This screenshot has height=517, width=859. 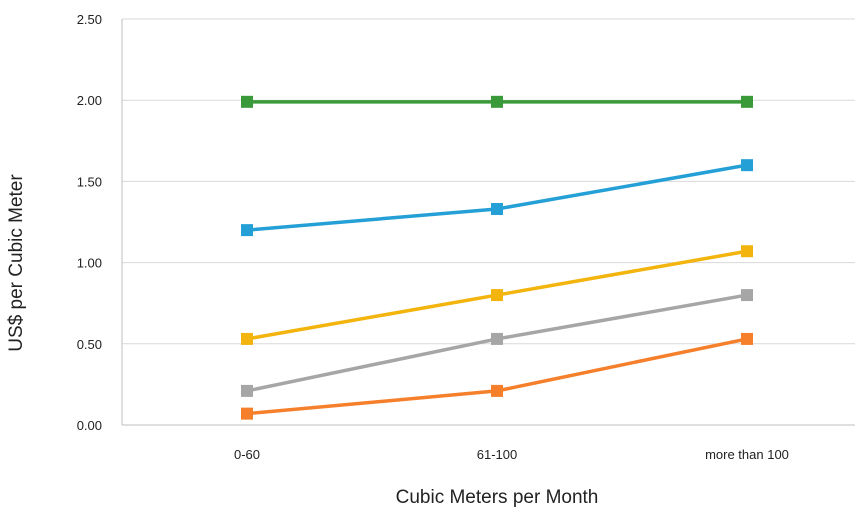 What do you see at coordinates (89, 100) in the screenshot?
I see `y-tick-label: 2.00` at bounding box center [89, 100].